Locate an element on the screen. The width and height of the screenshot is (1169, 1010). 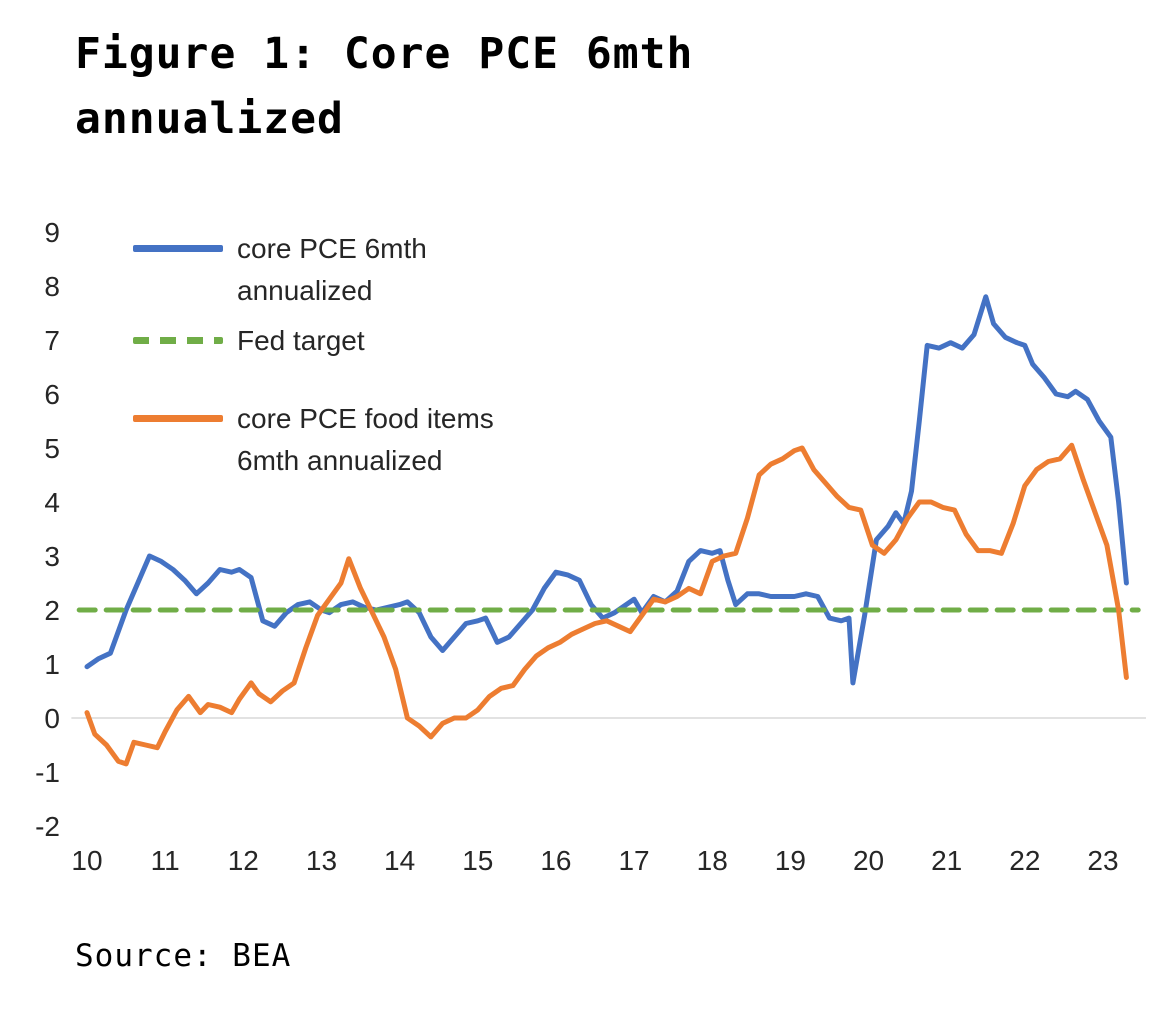
legend-item-core-pce: core PCE 6mth annualized is located at coordinates (313, 270).